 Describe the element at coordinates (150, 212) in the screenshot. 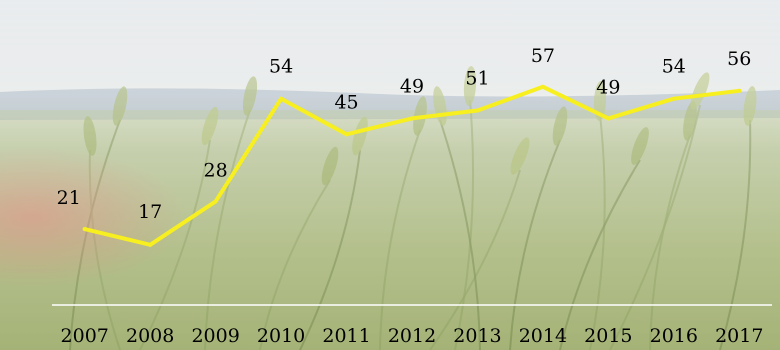

I see `data-label: 17` at that location.